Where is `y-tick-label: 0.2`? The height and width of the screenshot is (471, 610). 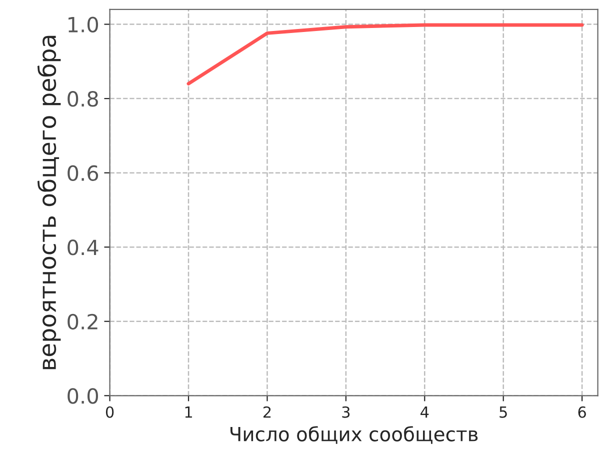 y-tick-label: 0.2 is located at coordinates (83, 322).